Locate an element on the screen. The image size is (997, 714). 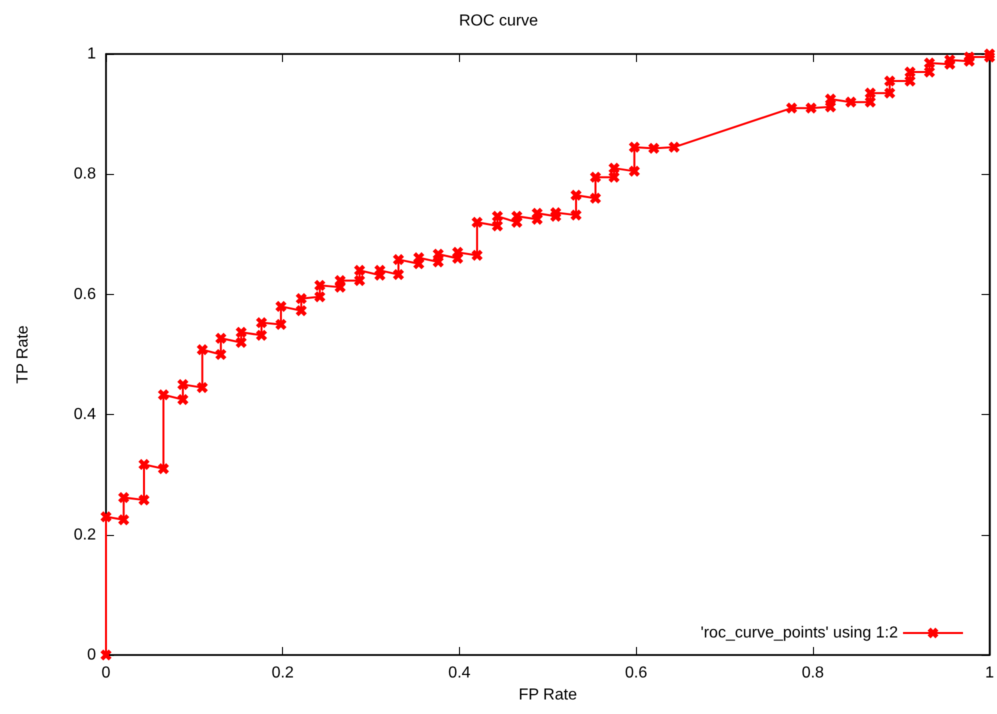
x-axis-title: FP Rate is located at coordinates (548, 695).